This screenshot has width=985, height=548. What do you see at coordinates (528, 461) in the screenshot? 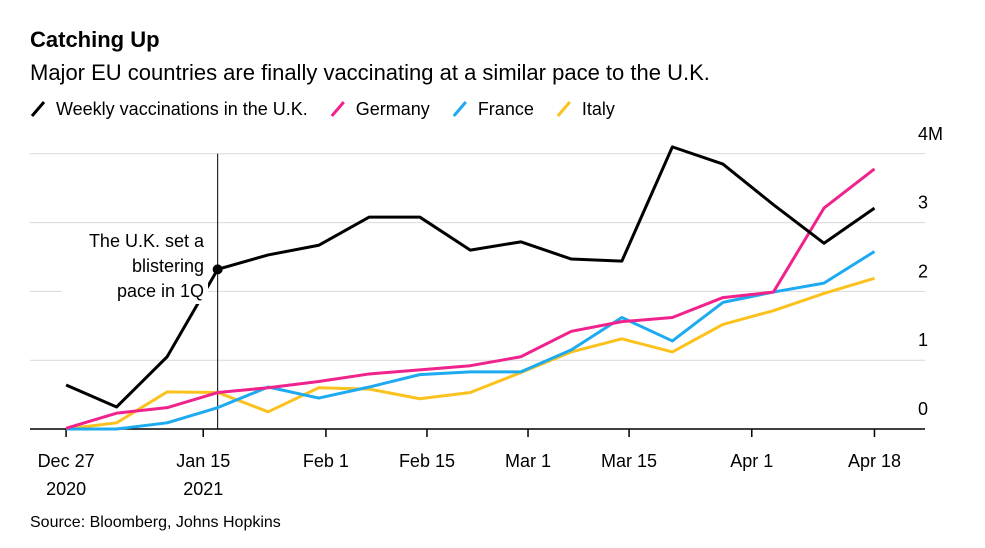
I see `x-tick-label: Mar 1` at bounding box center [528, 461].